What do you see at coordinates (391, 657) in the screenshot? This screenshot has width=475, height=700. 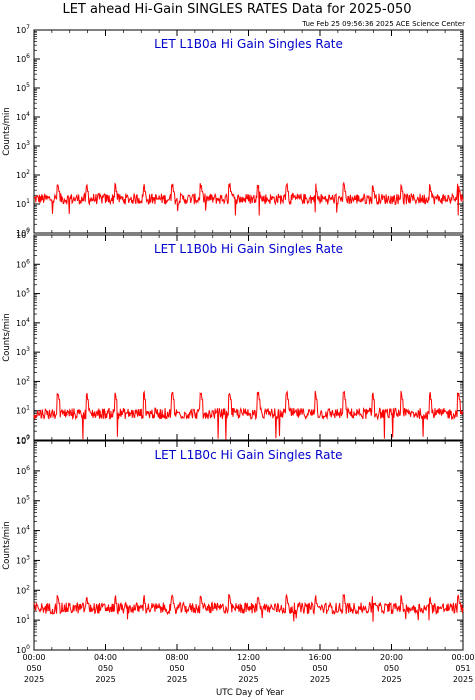 I see `x-tick-time-label: 20:00` at bounding box center [391, 657].